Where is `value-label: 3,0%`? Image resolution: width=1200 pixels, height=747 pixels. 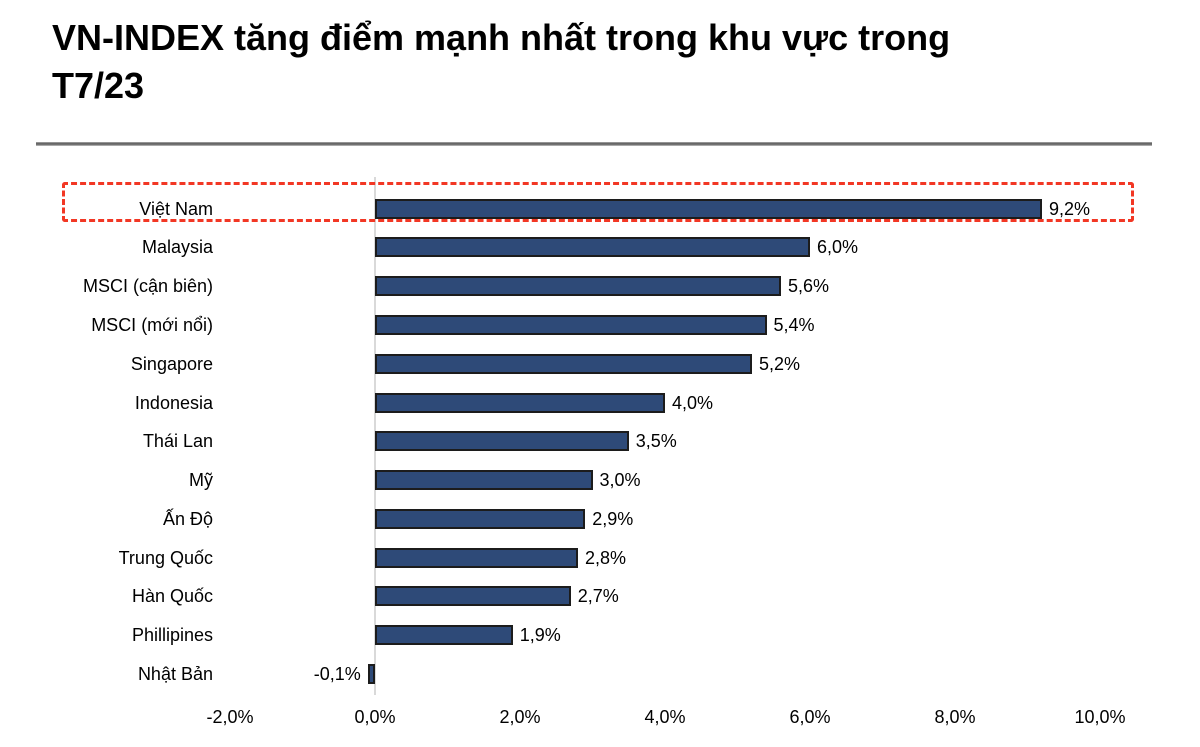
value-label: 3,0% is located at coordinates (620, 480).